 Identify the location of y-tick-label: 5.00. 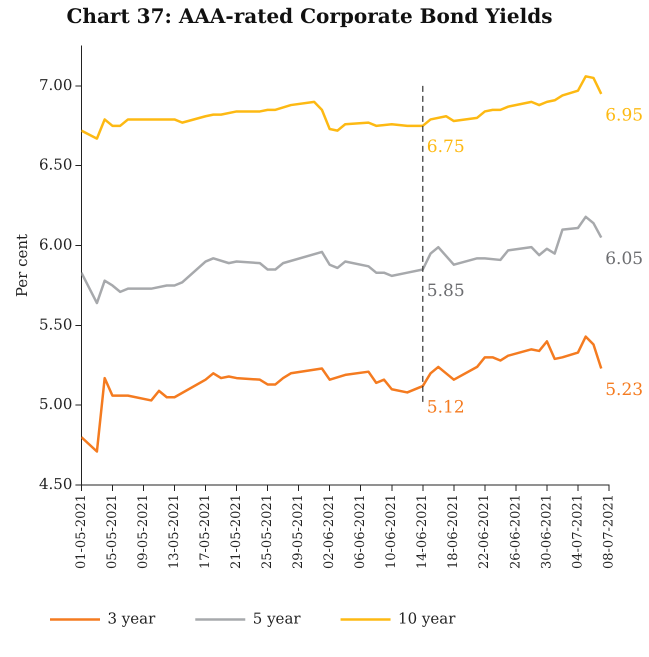
(55, 404).